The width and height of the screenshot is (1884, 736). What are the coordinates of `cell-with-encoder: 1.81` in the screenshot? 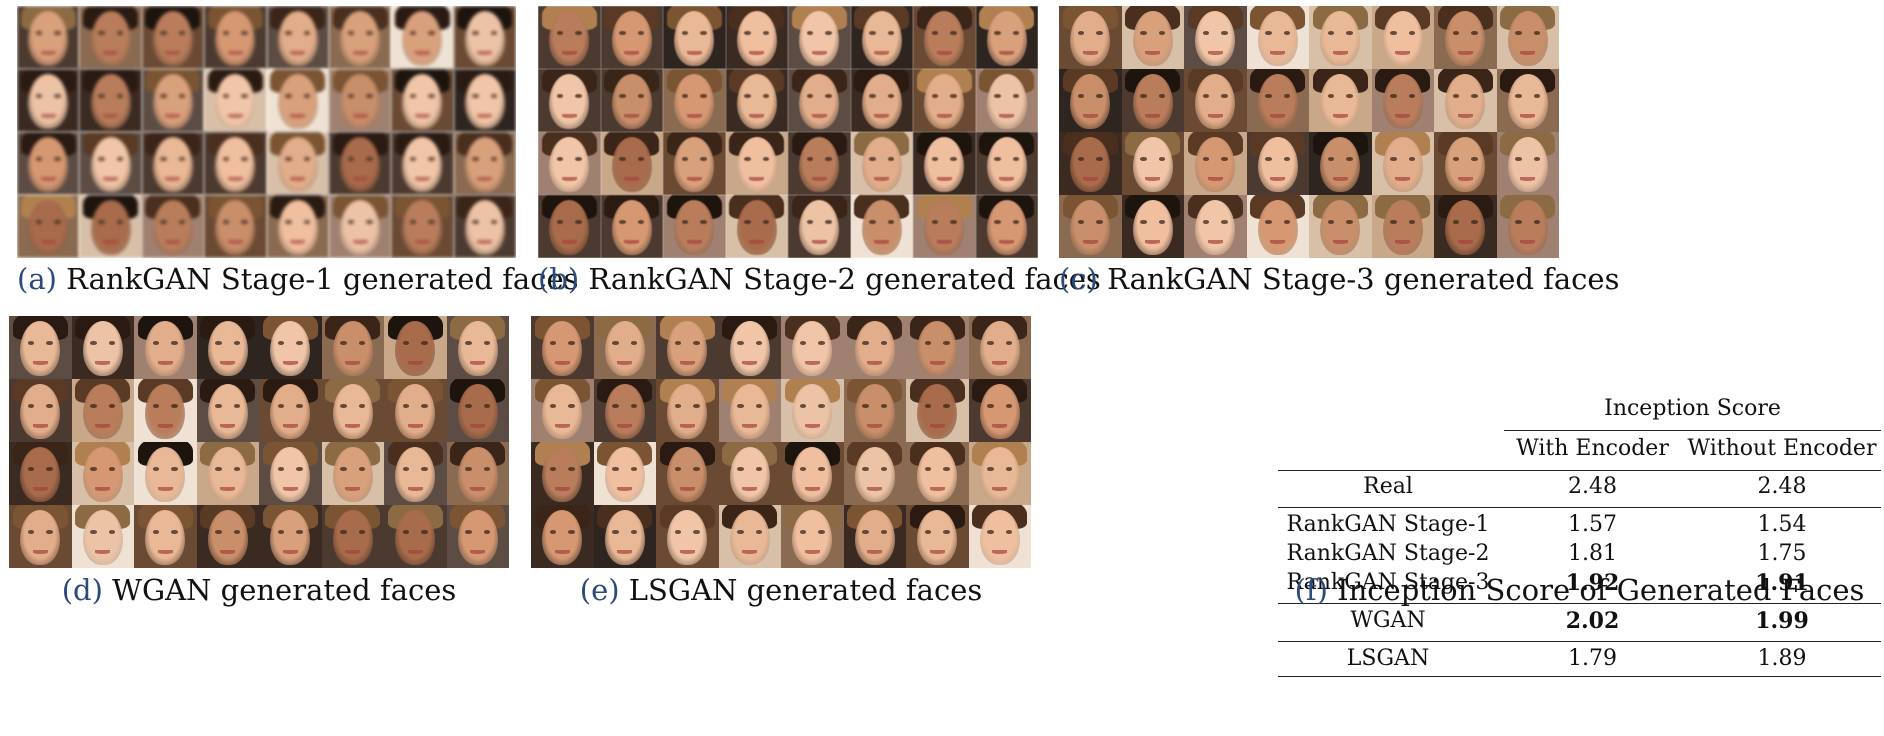 It's located at (1592, 553).